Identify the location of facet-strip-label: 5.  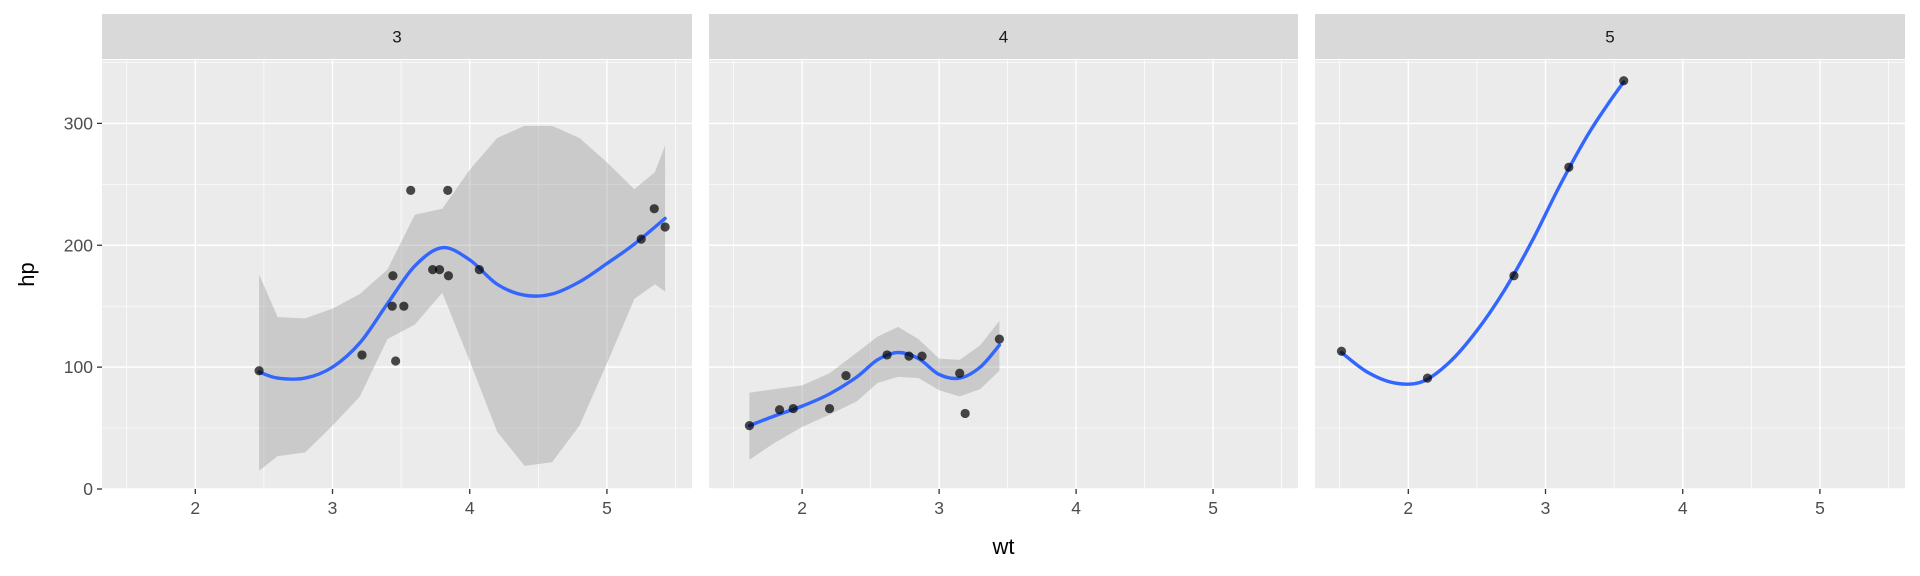
(1609, 37).